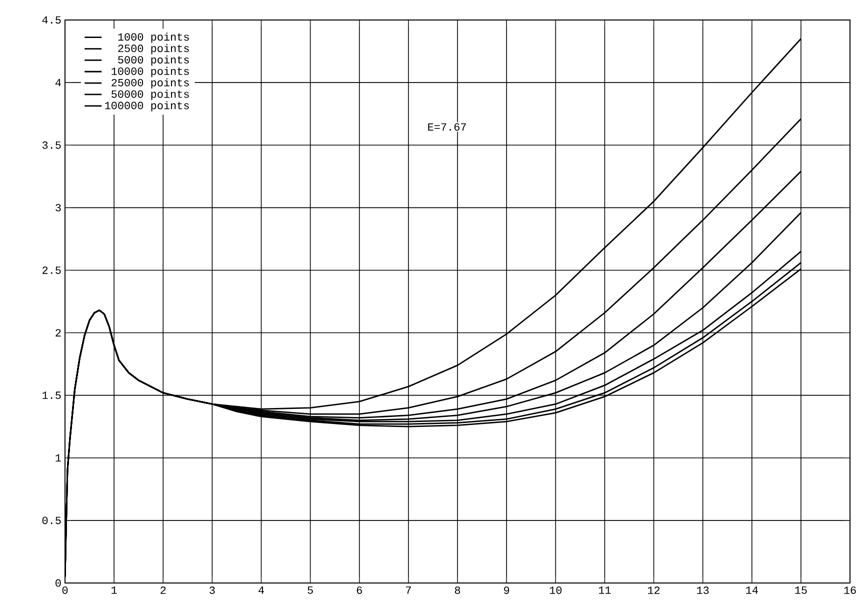  I want to click on x-tick-label: 12, so click(654, 590).